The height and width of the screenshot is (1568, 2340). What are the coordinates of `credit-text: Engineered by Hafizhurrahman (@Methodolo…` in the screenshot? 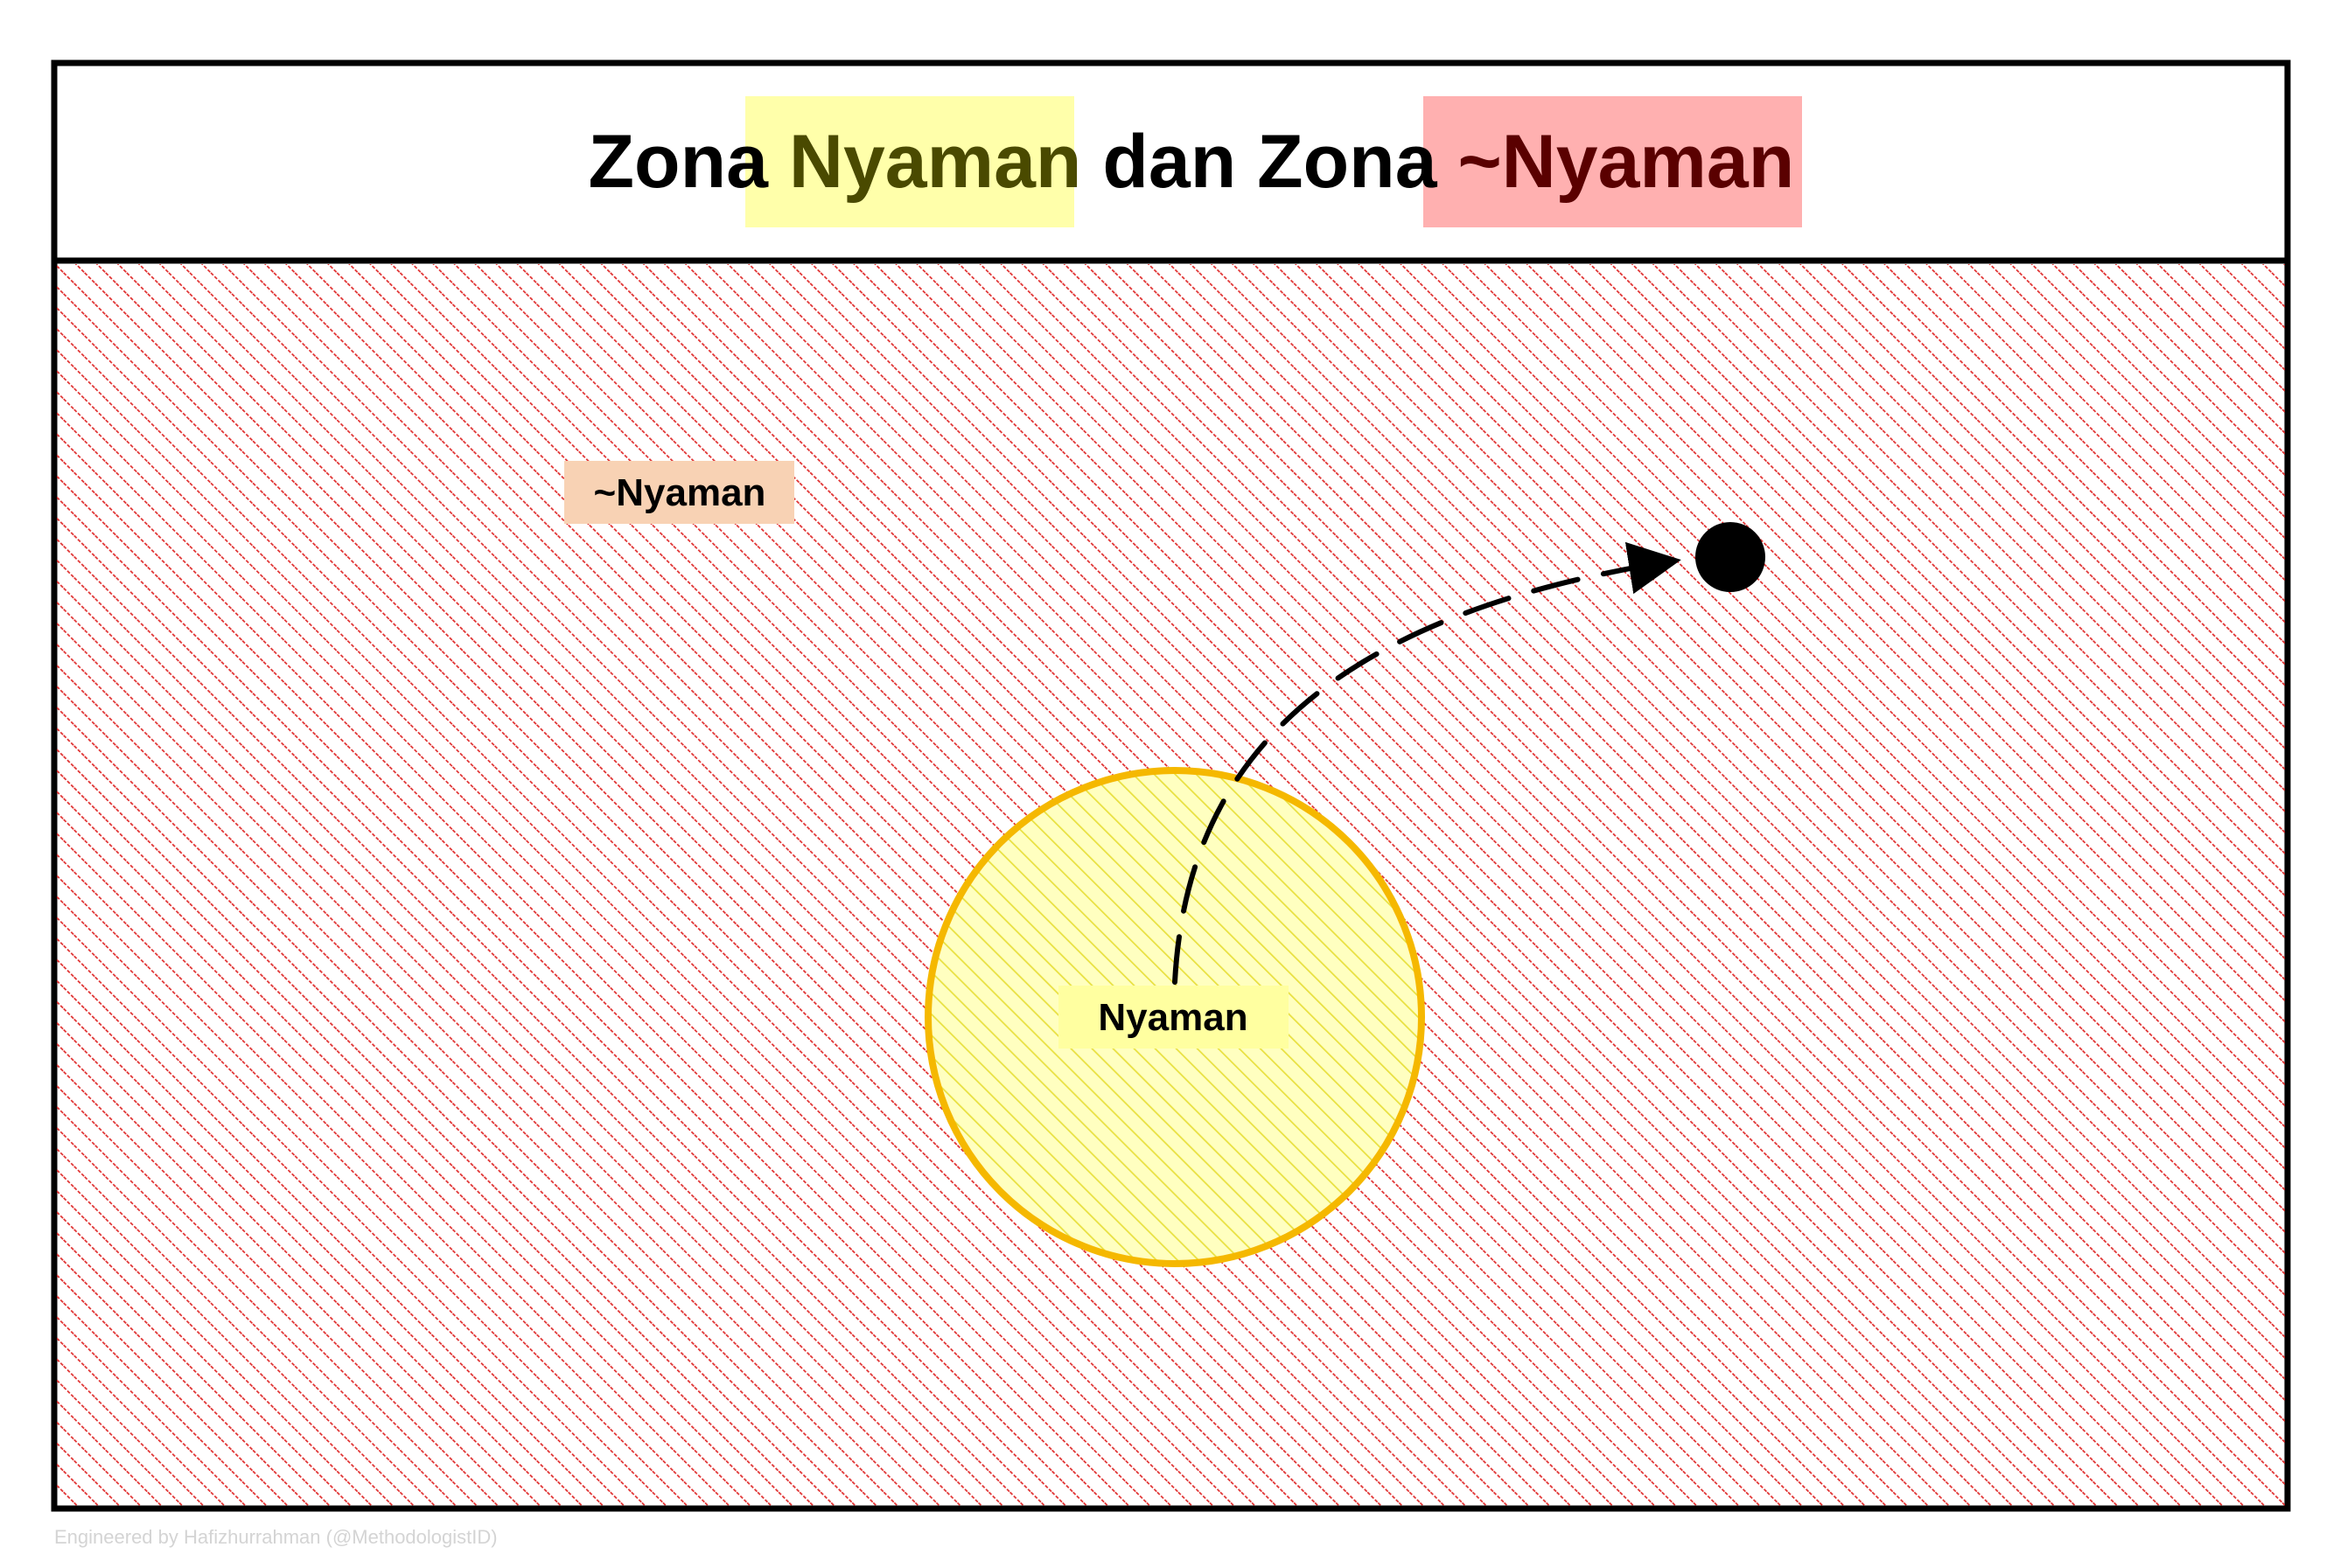 It's located at (276, 1537).